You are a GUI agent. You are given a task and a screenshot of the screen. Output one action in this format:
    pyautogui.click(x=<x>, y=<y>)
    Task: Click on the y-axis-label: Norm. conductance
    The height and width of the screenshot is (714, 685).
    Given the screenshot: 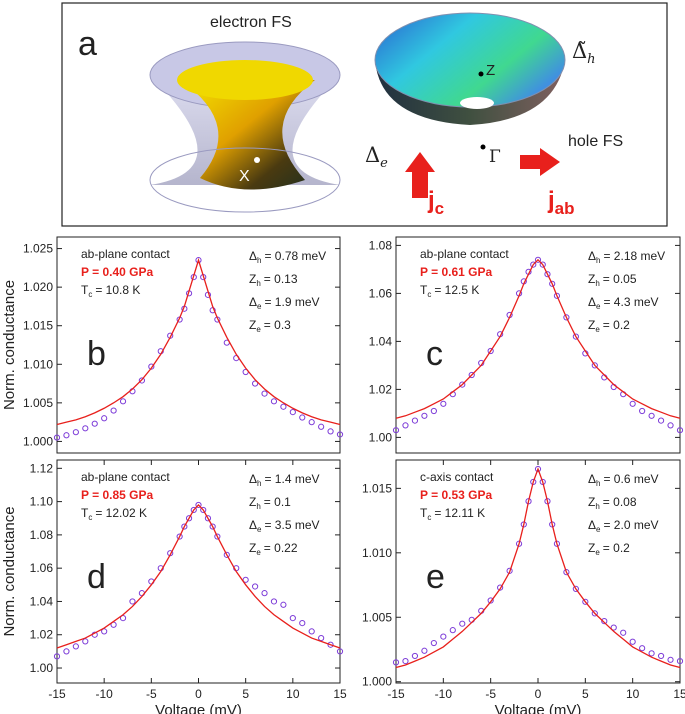 What is the action you would take?
    pyautogui.click(x=9, y=571)
    